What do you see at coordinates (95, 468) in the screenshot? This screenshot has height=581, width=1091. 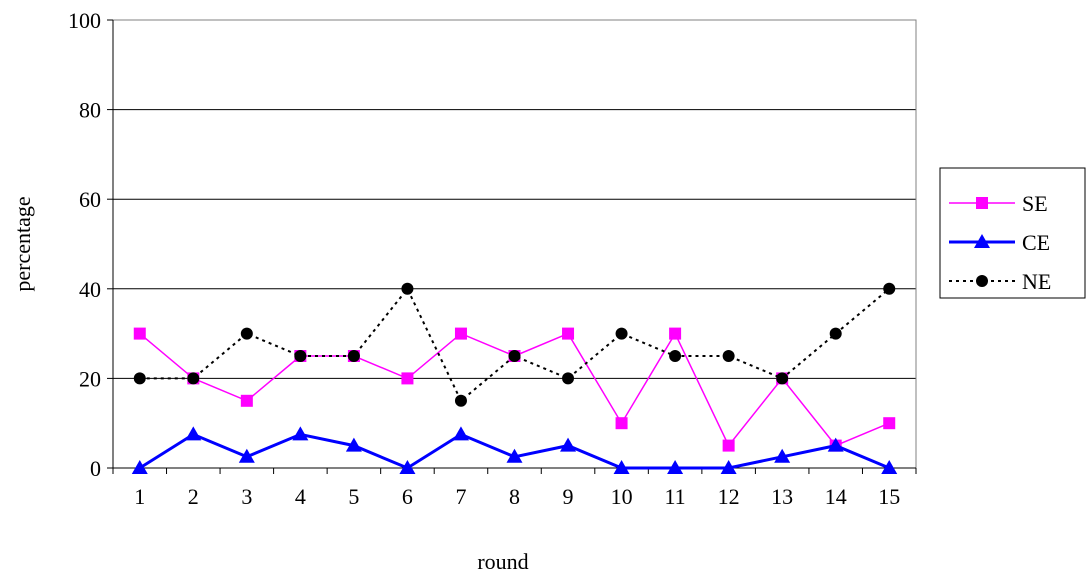 I see `y-tick-label: 0` at bounding box center [95, 468].